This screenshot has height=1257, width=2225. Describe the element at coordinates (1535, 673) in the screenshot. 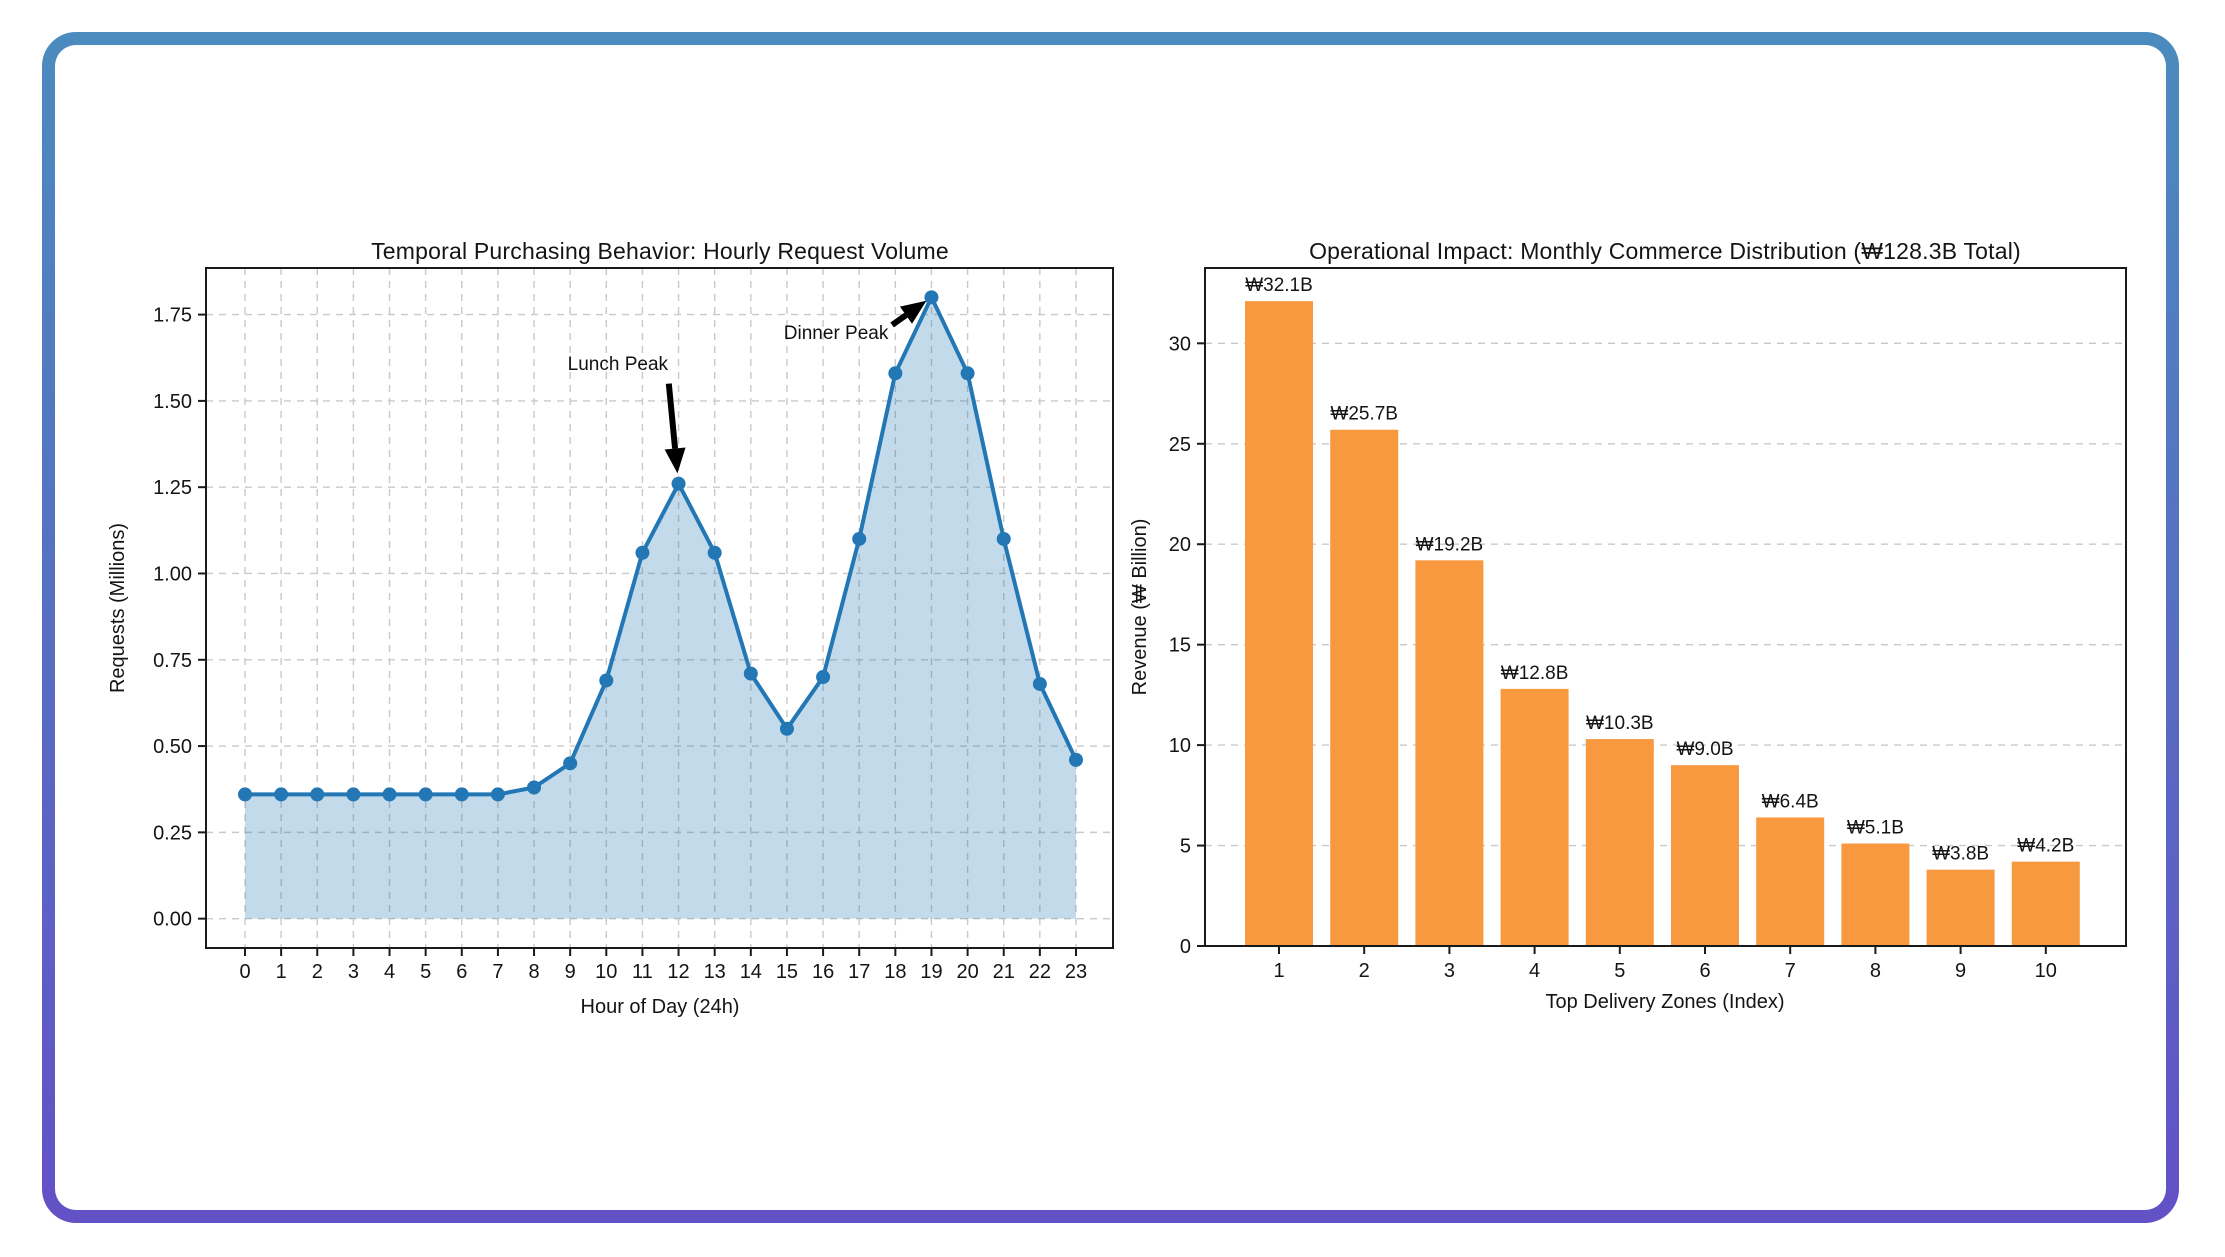

I see `bar-value-label: ₩12.8B` at that location.